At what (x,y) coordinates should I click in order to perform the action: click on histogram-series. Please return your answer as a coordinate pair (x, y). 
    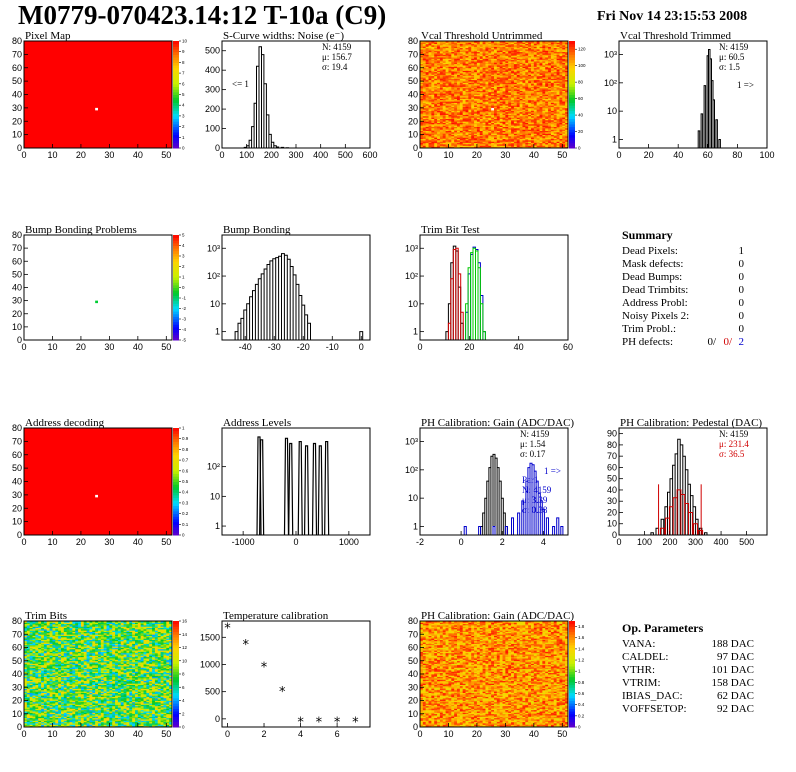
    Looking at the image, I should click on (682, 512).